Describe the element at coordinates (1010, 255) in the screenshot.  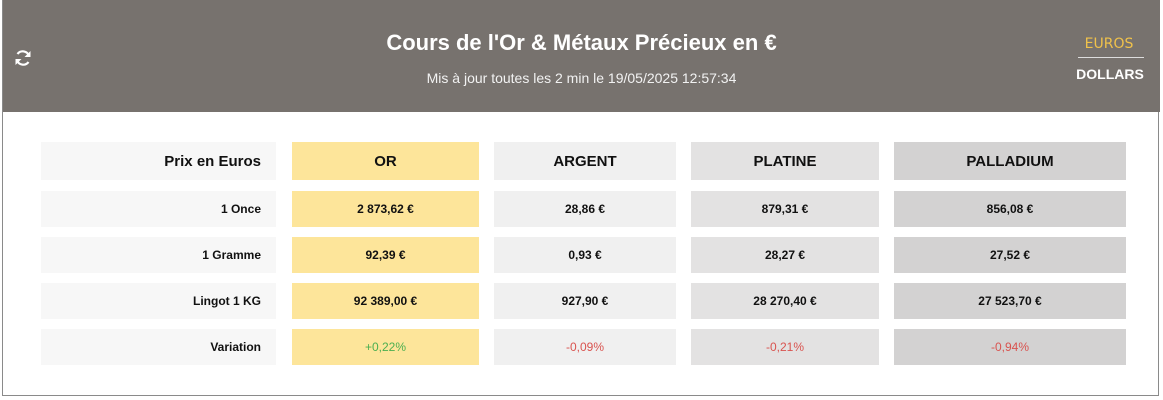
I see `price-cell: 27,52 €` at that location.